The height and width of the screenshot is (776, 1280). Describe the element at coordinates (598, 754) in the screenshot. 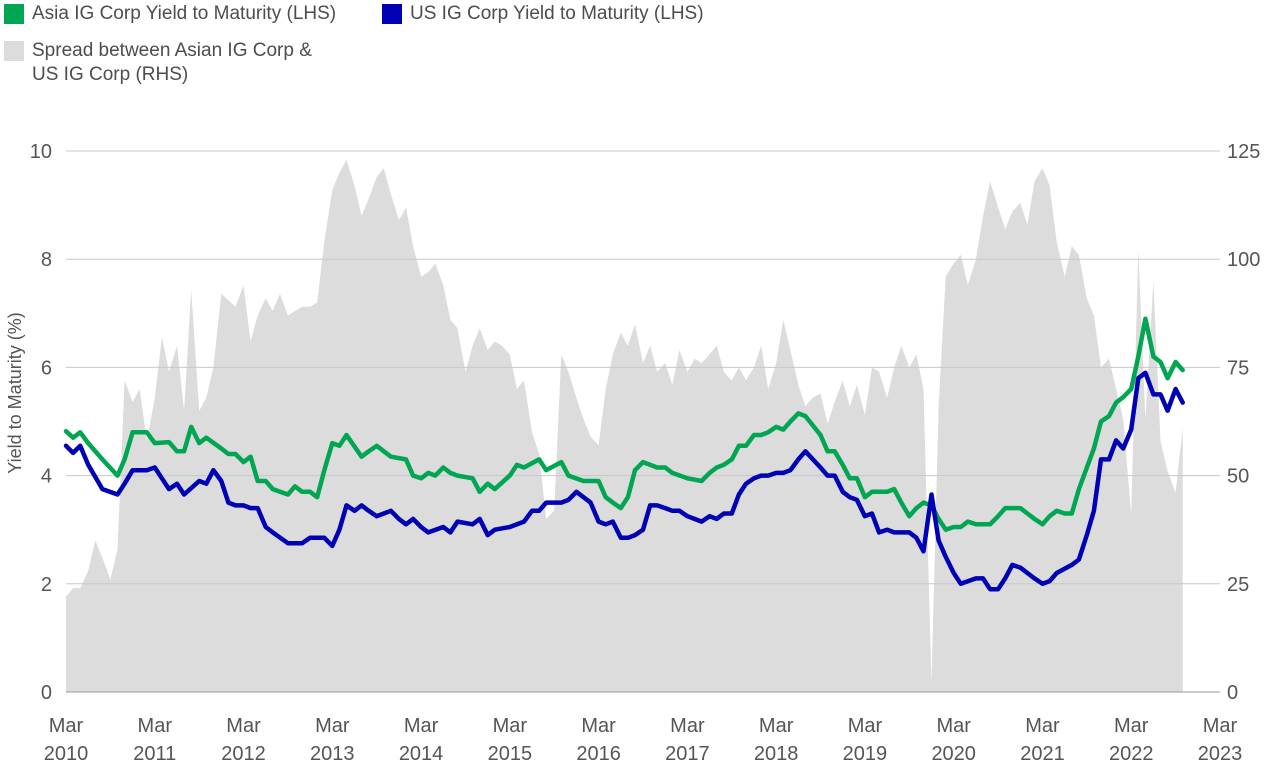

I see `x-tick-year: 2016` at that location.